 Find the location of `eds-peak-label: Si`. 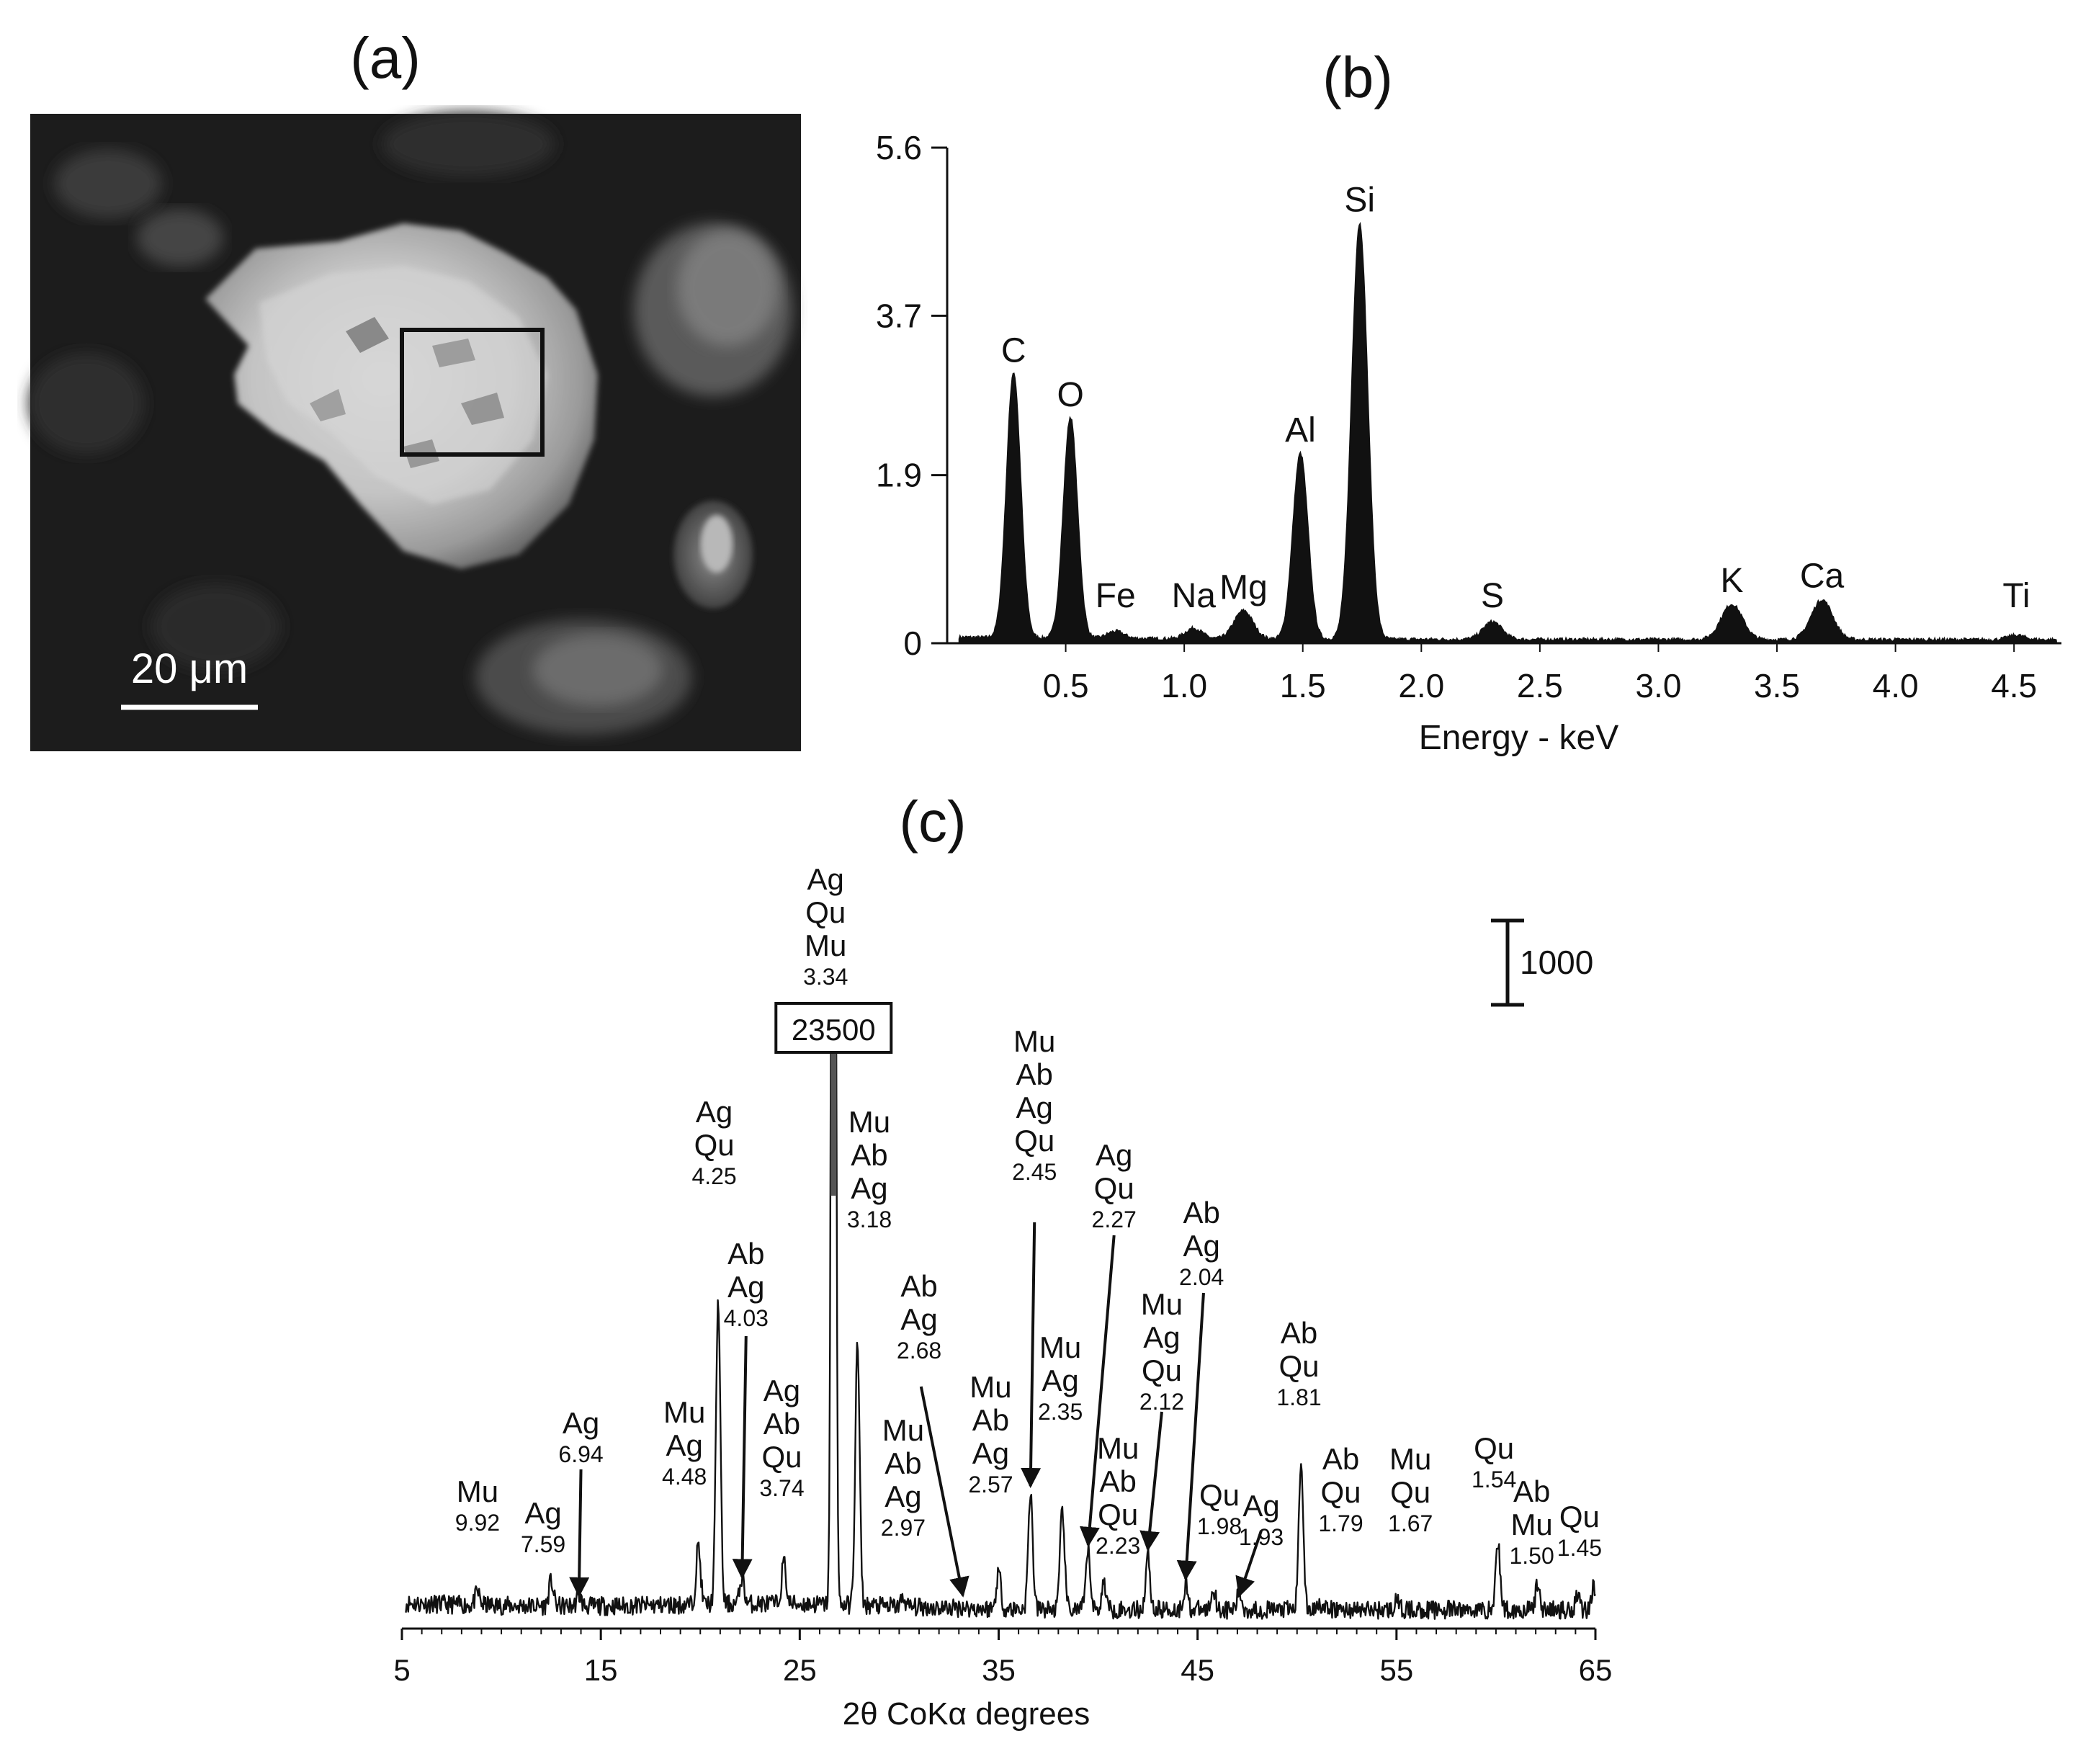

eds-peak-label: Si is located at coordinates (1359, 201).